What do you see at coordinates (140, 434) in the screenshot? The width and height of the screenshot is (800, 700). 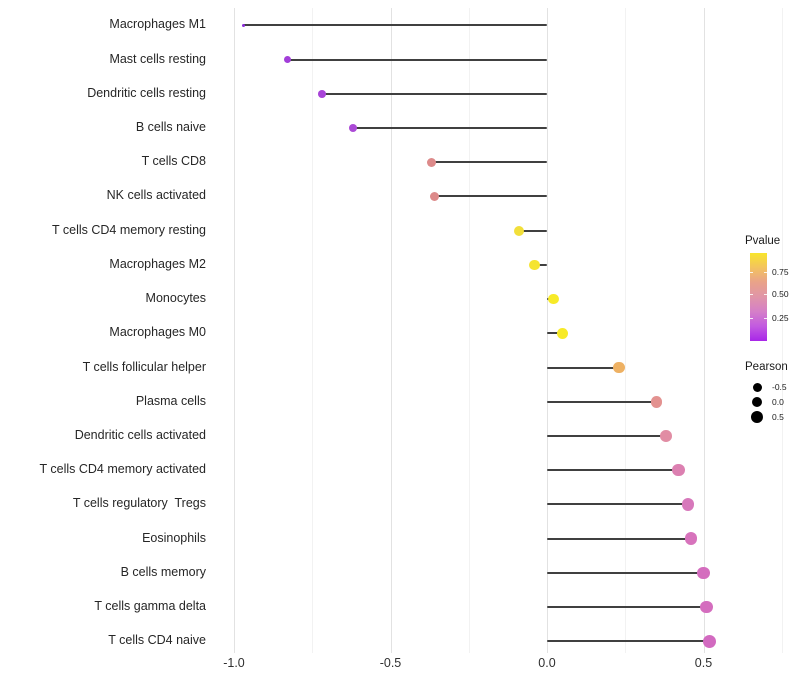 I see `y-axis-label: Dendritic cells activated` at bounding box center [140, 434].